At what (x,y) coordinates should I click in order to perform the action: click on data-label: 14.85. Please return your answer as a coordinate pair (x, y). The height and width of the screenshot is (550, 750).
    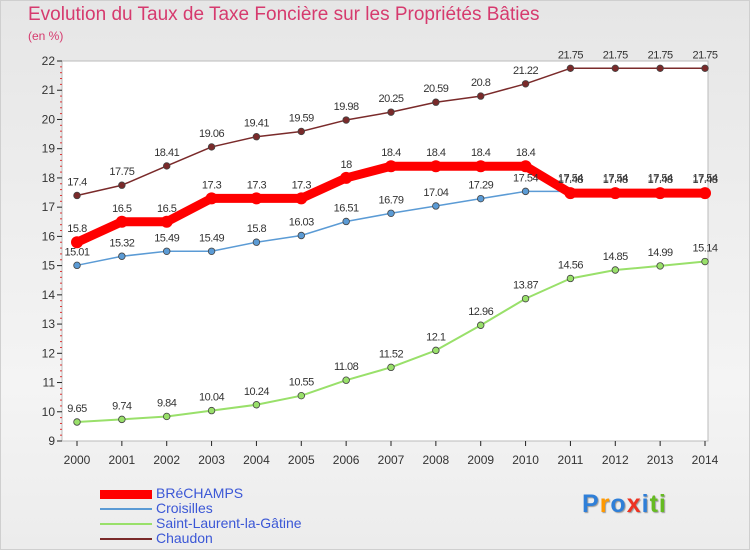
    Looking at the image, I should click on (615, 257).